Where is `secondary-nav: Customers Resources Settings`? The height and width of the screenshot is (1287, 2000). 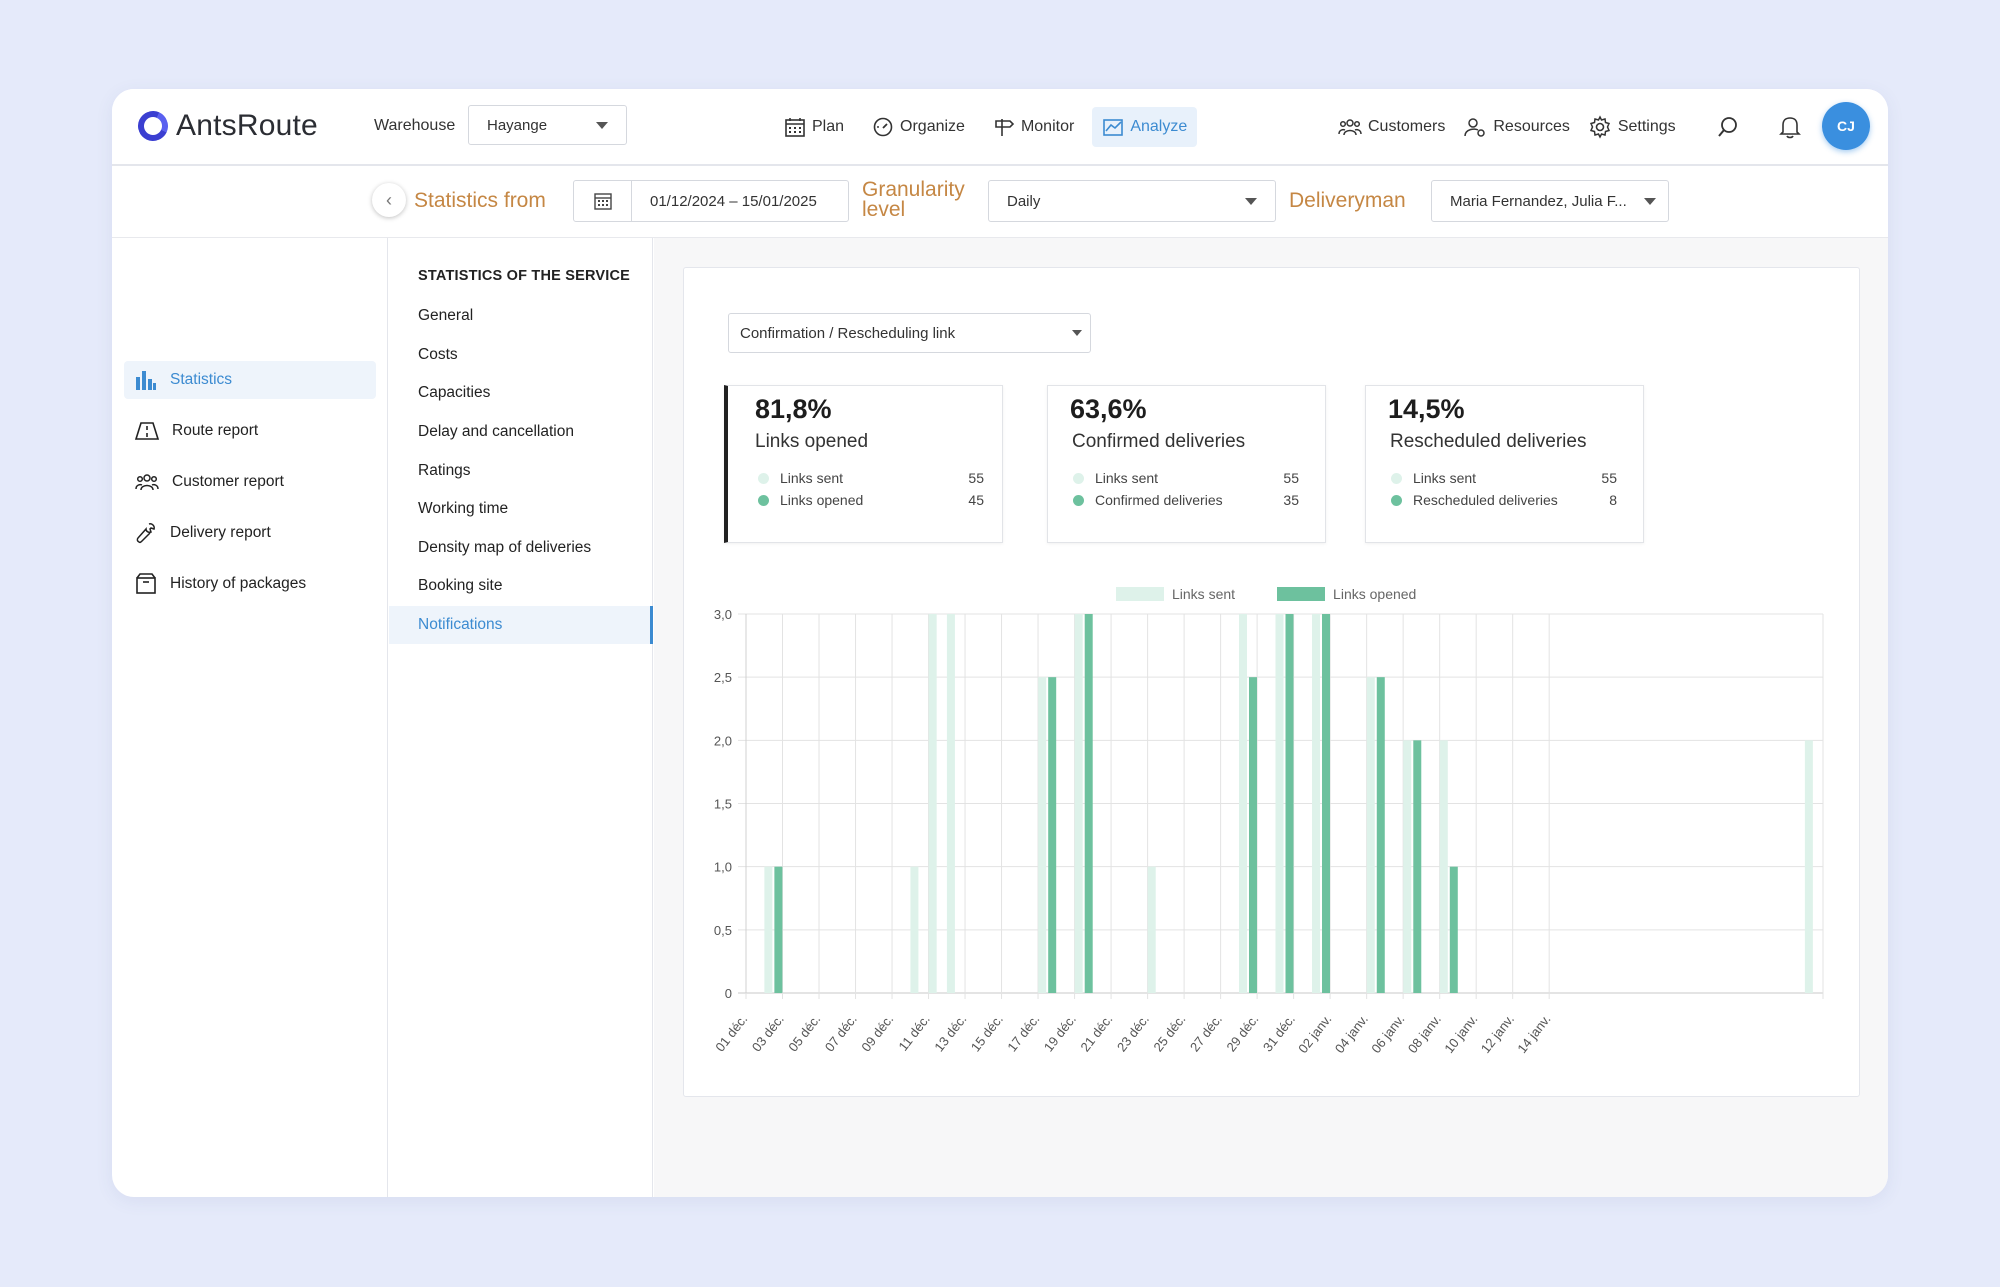 secondary-nav: Customers Resources Settings is located at coordinates (1572, 127).